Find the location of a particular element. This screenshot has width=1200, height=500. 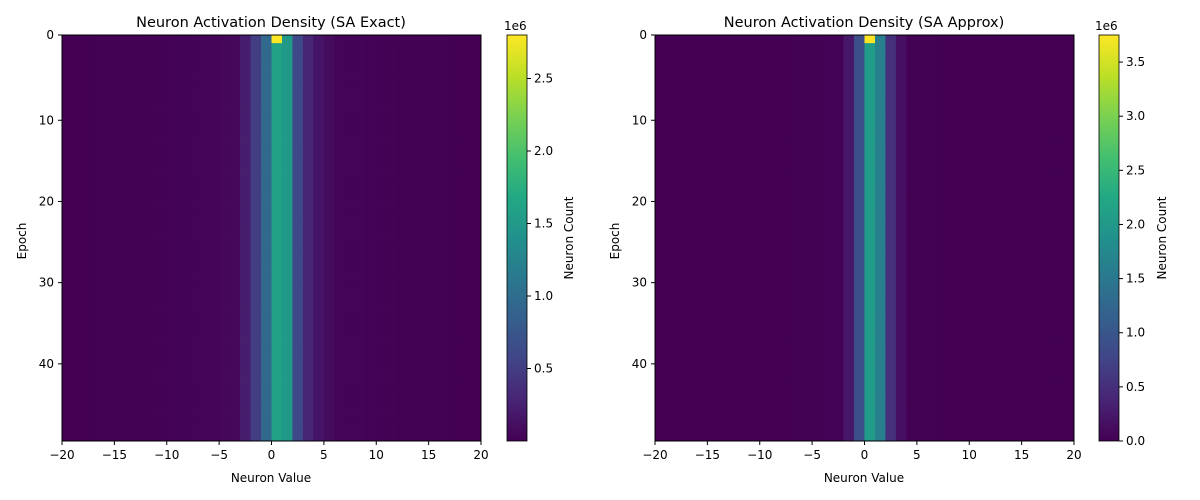

colorbar: 0.51.01.52.02.5 1e6 Neuron Count is located at coordinates (540, 230).